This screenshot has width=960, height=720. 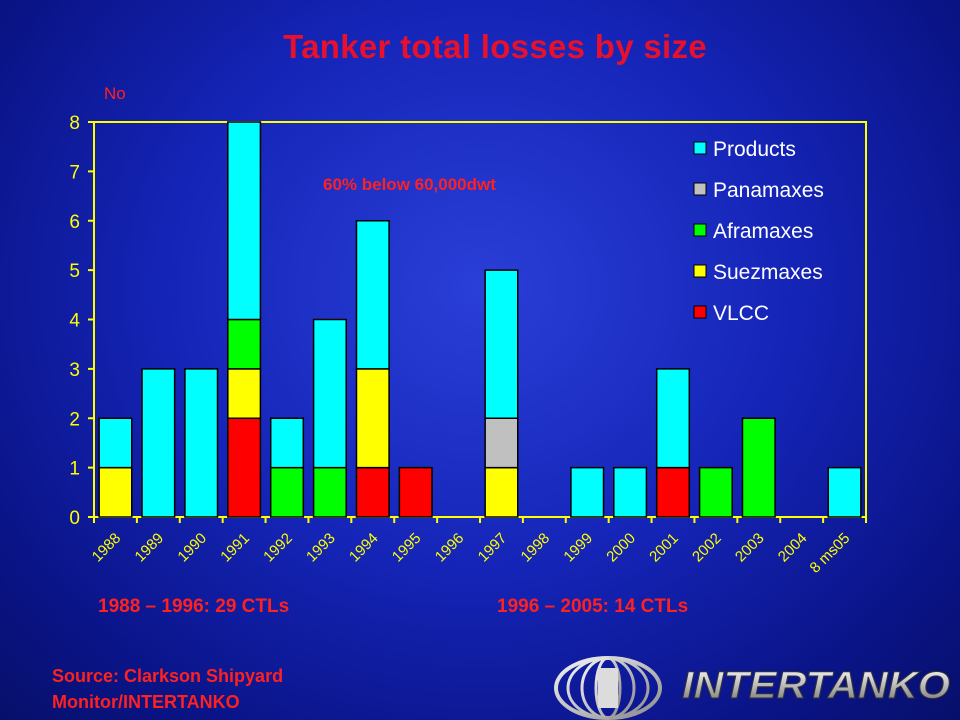 What do you see at coordinates (578, 548) in the screenshot?
I see `x-tick-label: 1999` at bounding box center [578, 548].